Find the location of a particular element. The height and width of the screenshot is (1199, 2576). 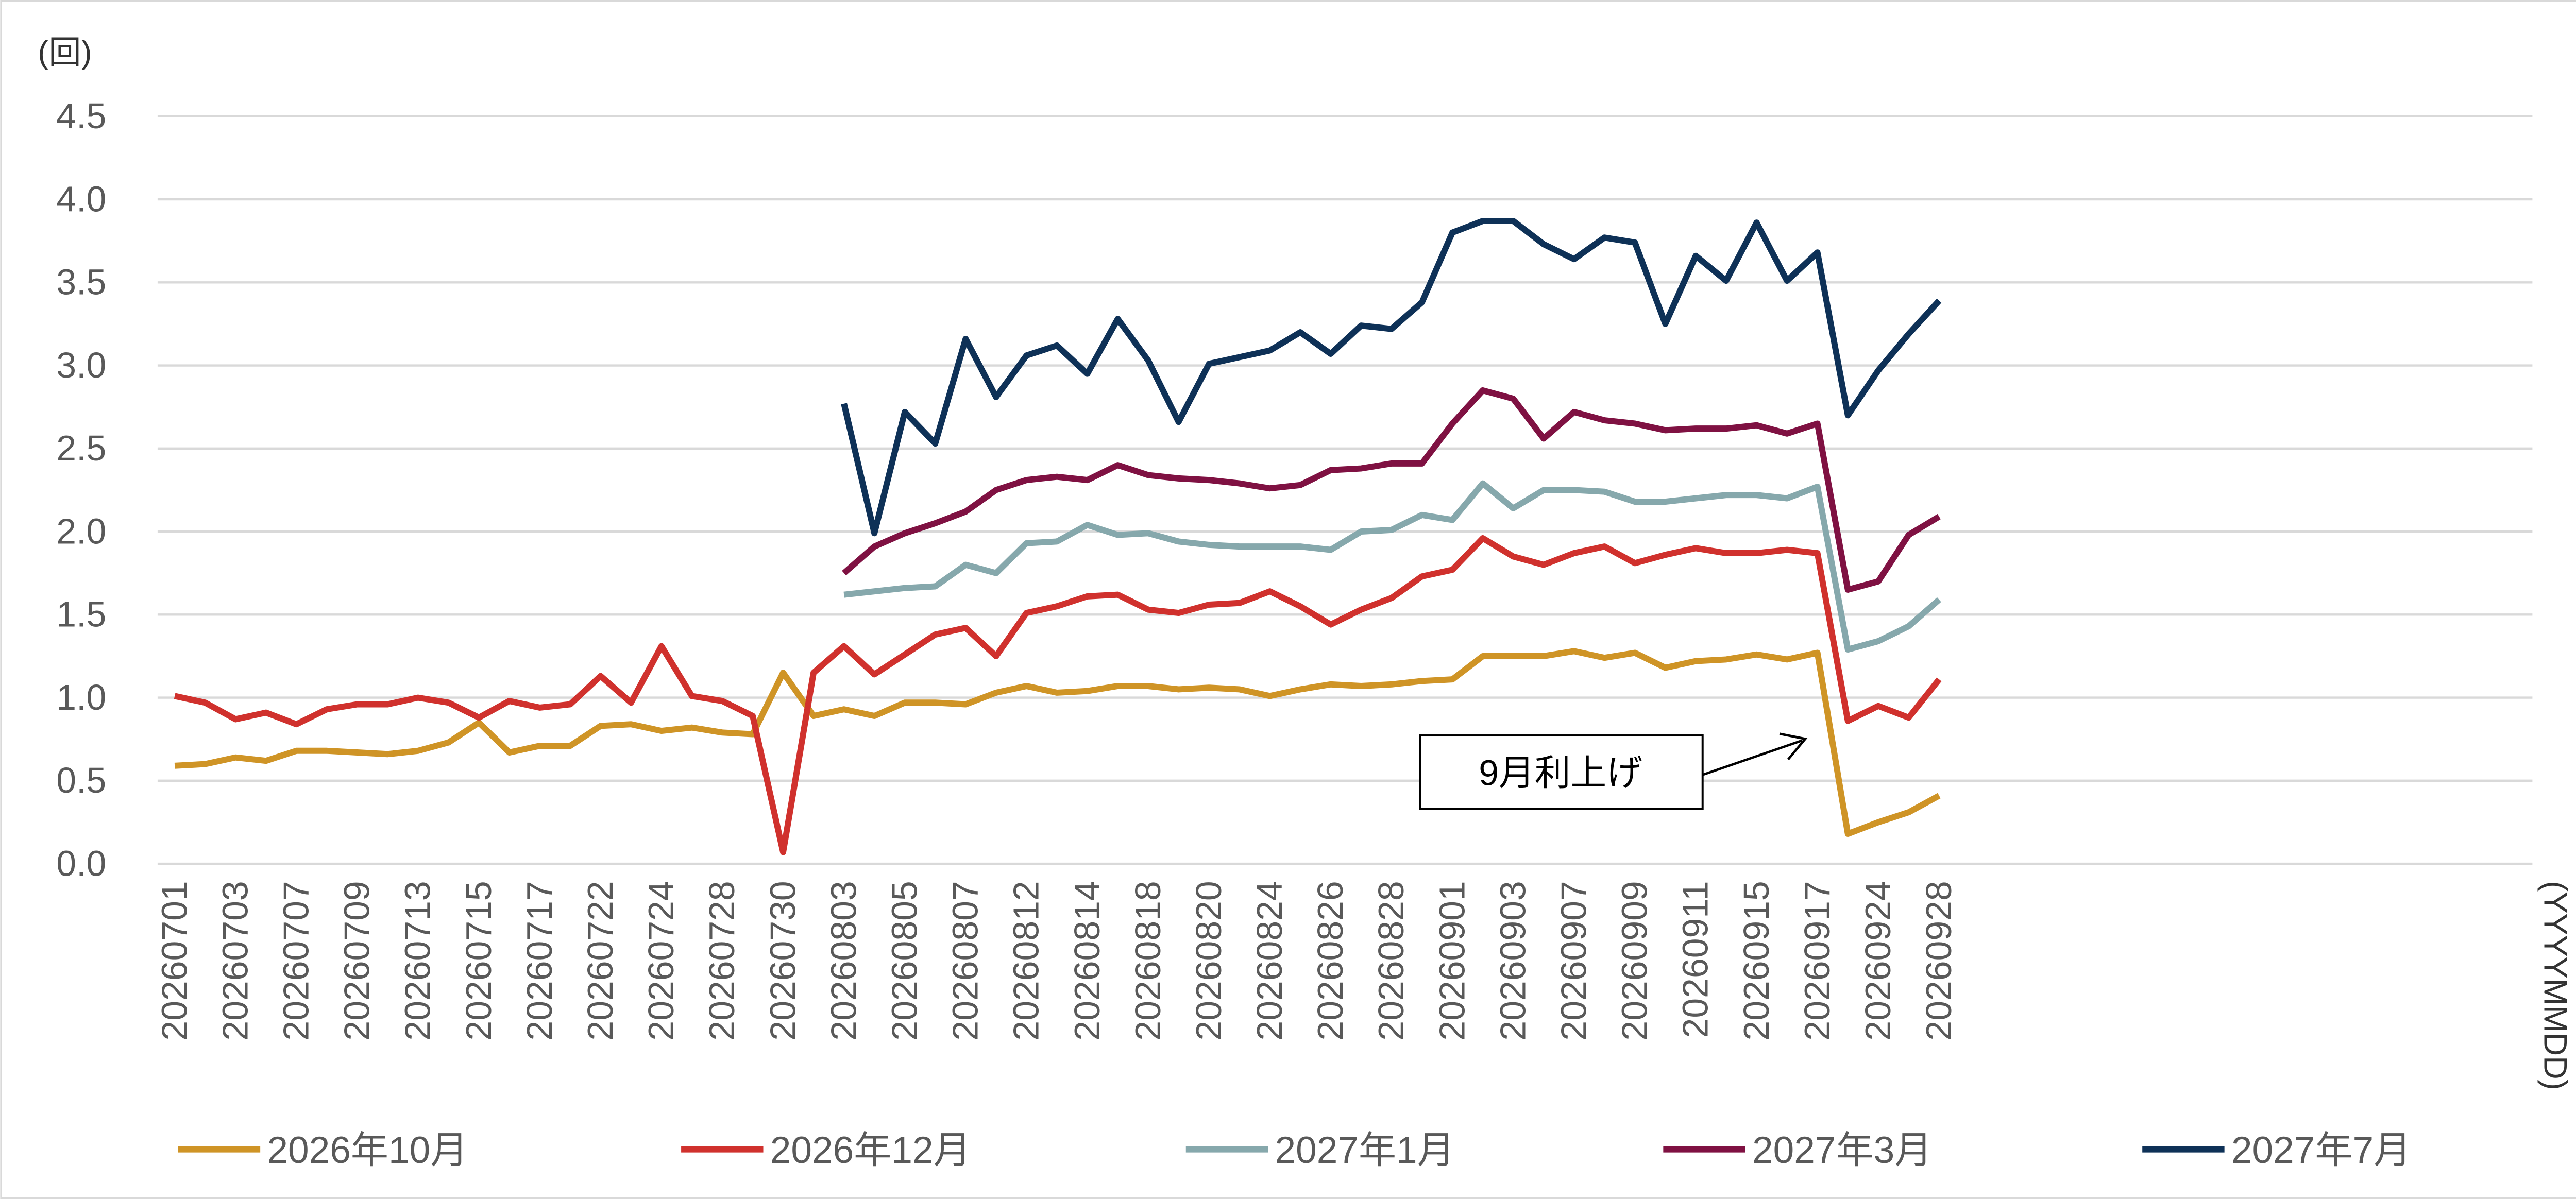

x-tick-label: 20260707 is located at coordinates (296, 960).